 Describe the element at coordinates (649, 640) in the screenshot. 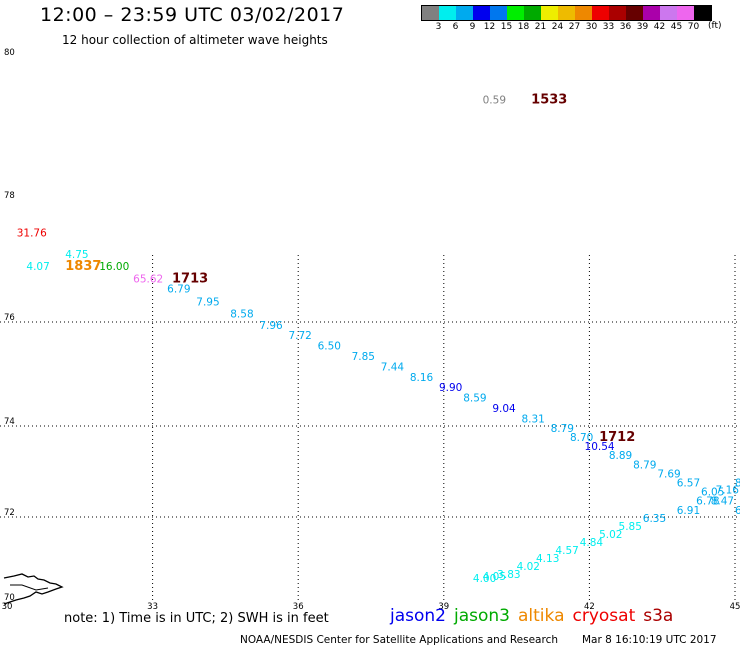

I see `generation-timestamp: Mar 8 16:10:19 UTC 2017` at that location.